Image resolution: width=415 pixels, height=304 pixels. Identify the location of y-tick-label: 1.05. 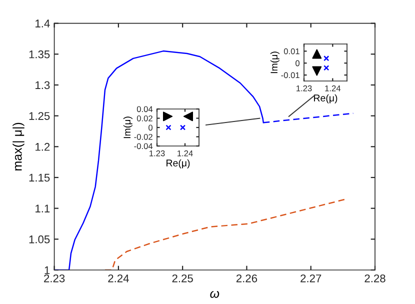
(39, 239).